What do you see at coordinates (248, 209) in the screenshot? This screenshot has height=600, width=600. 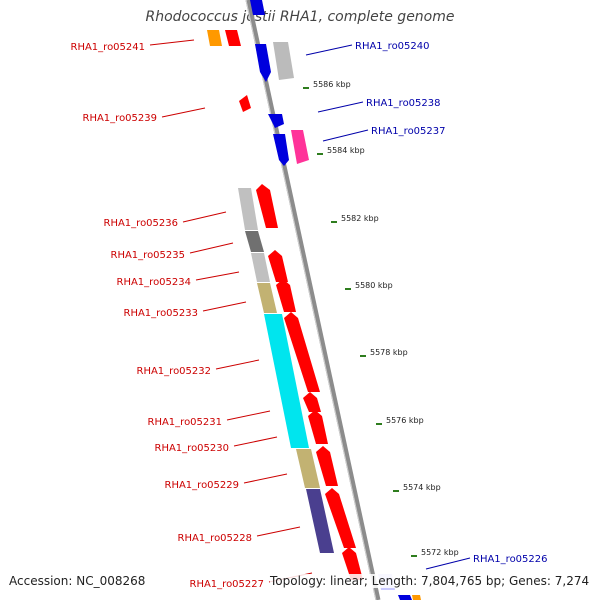 I see `gene-ro05236-grey` at bounding box center [248, 209].